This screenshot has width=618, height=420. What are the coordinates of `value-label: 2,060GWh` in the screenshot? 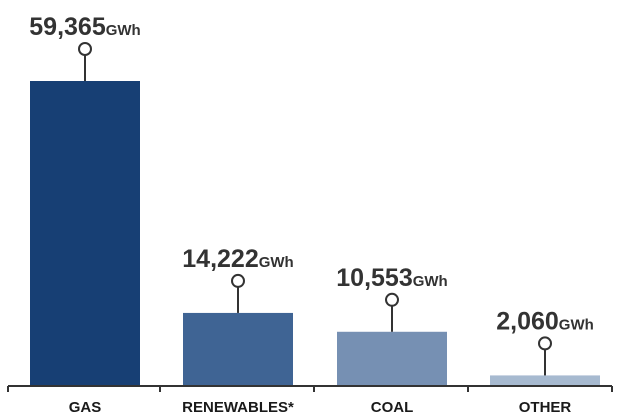 It's located at (545, 321).